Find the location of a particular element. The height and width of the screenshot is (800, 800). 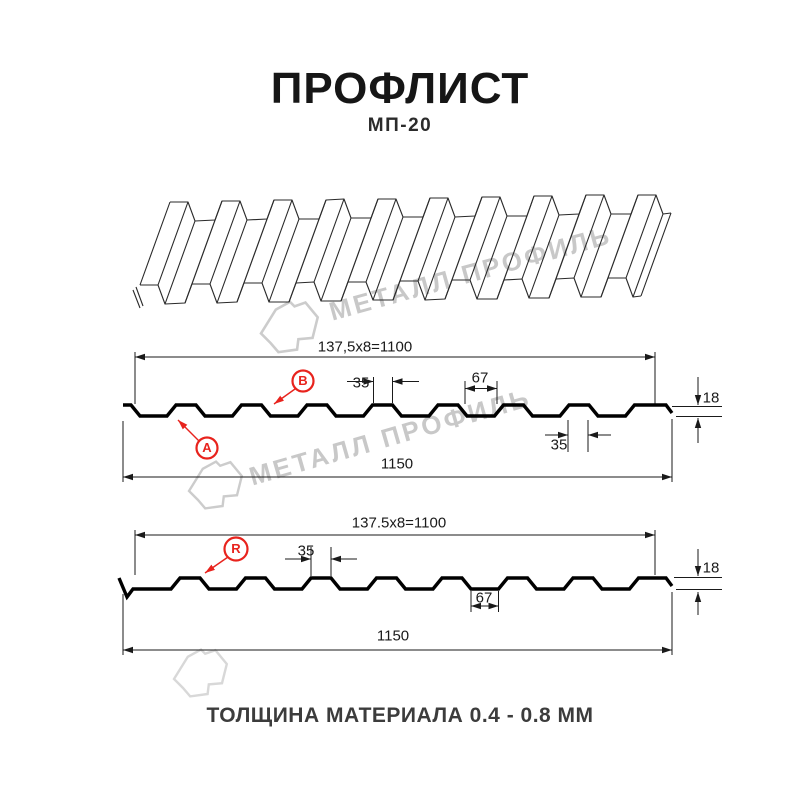

section2-profile-path is located at coordinates (395, 588).